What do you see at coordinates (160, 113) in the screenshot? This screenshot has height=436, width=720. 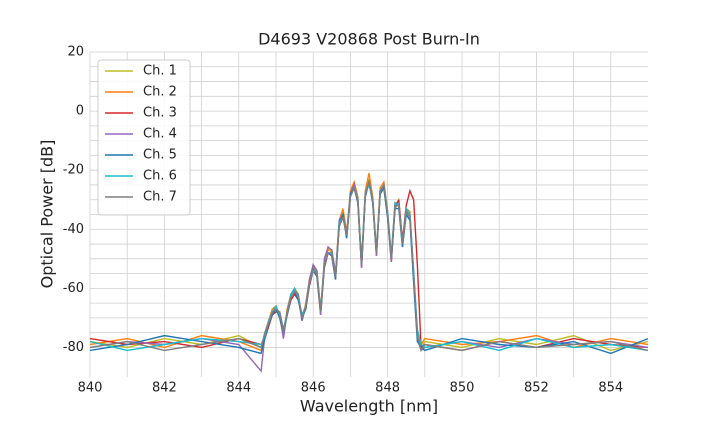 I see `legend-label: Ch. 3` at bounding box center [160, 113].